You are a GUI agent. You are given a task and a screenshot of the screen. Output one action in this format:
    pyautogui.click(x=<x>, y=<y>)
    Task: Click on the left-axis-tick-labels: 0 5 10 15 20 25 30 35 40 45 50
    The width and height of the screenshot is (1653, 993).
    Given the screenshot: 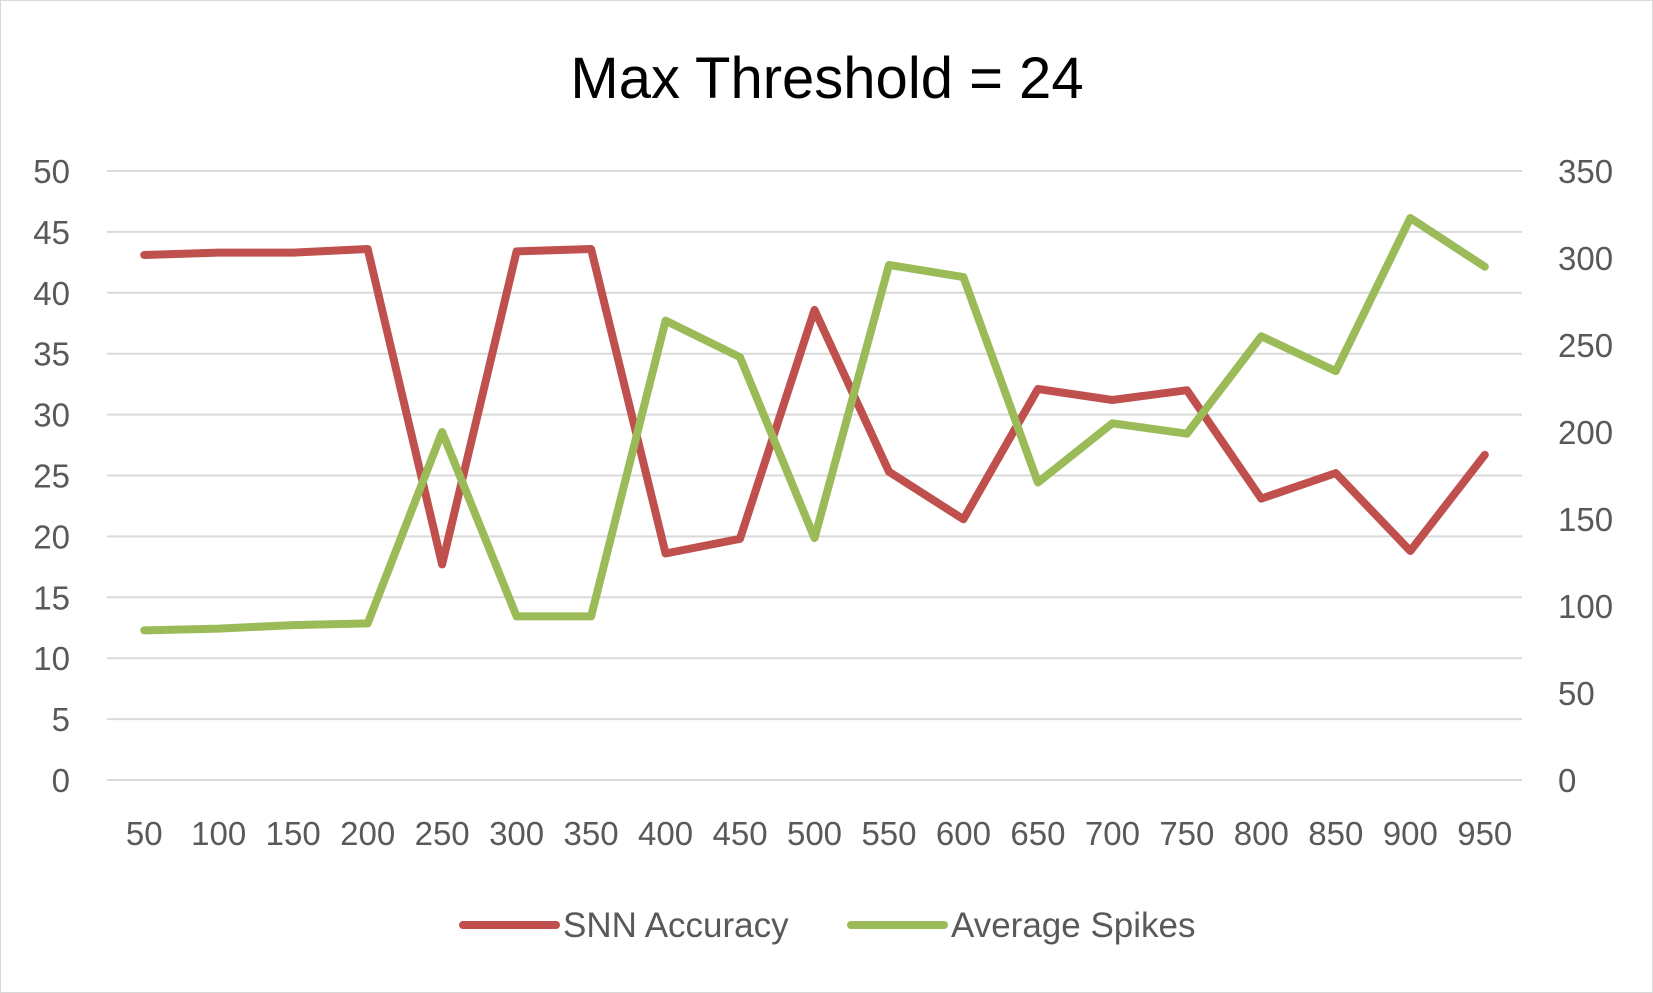 What is the action you would take?
    pyautogui.click(x=51, y=476)
    